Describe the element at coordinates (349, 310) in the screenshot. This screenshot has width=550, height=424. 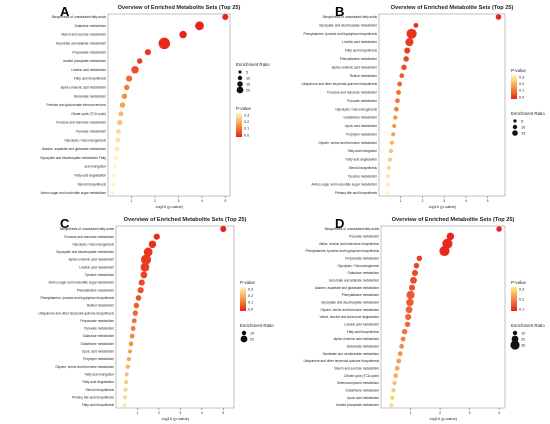
I see `category-label: Glycine, serine and threonine metabolism` at that location.